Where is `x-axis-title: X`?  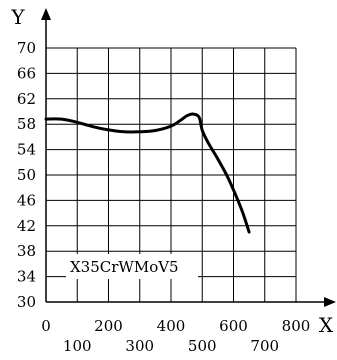
x-axis-title: X is located at coordinates (326, 325).